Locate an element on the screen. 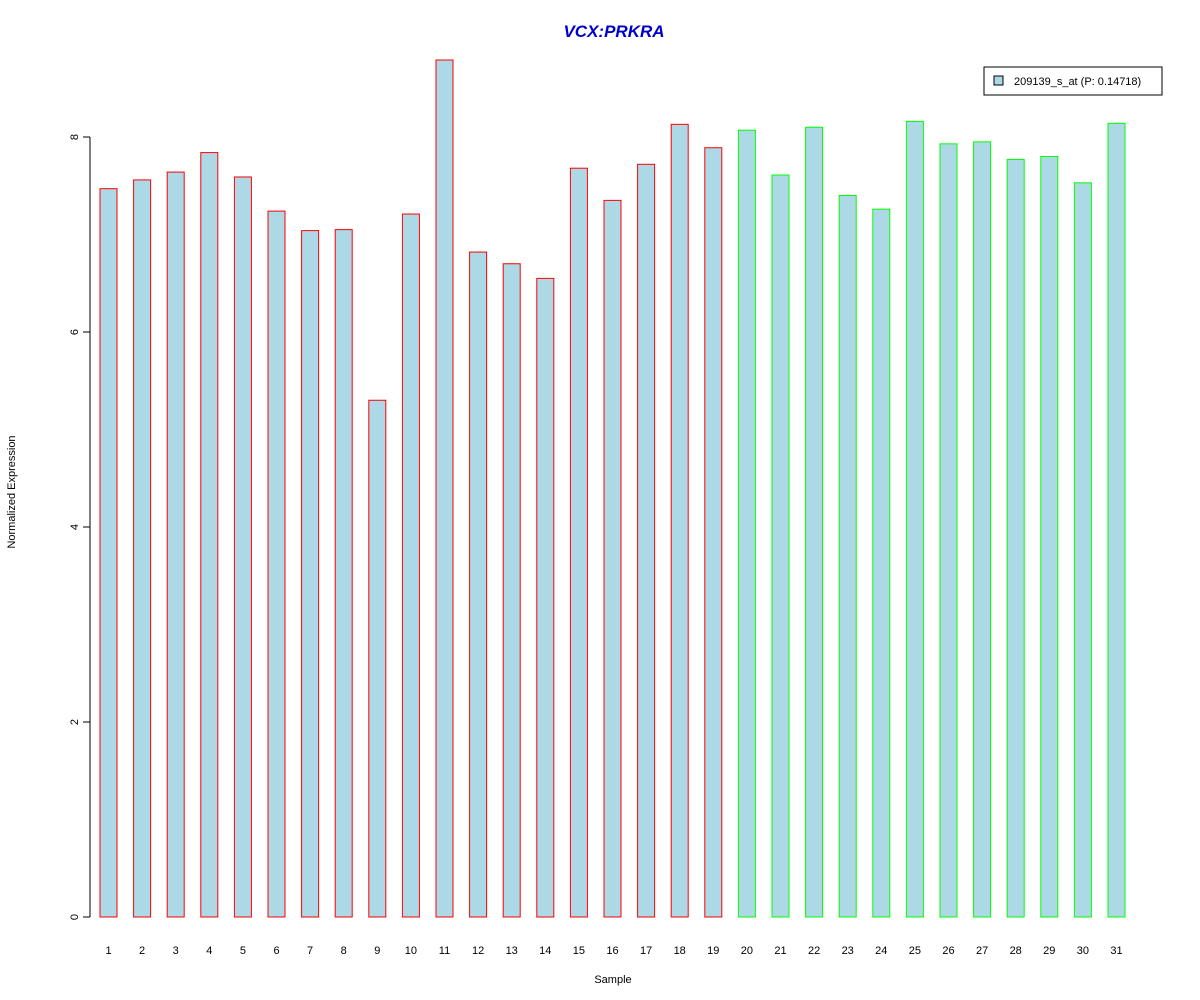 This screenshot has height=1000, width=1200. y-tick-label: 0 is located at coordinates (75, 917).